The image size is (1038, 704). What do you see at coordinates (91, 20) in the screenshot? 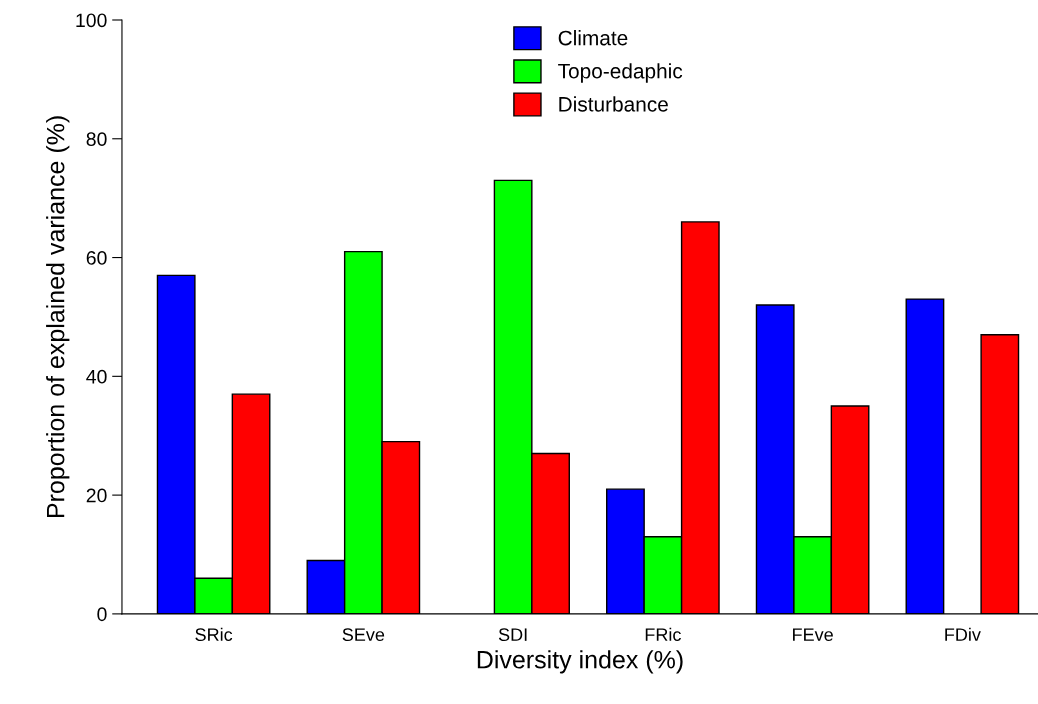
I see `y-tick-label: 100` at bounding box center [91, 20].